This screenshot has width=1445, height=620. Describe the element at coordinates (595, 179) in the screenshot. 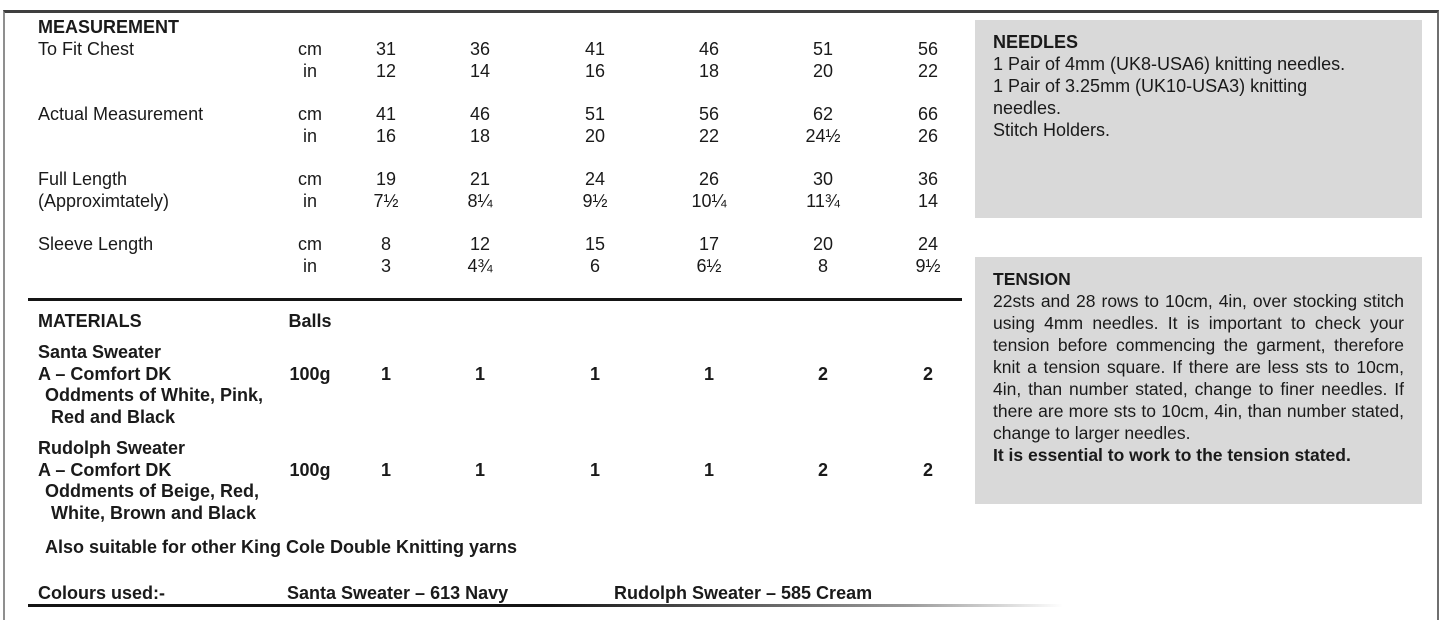

I see `value-cell: 24` at that location.